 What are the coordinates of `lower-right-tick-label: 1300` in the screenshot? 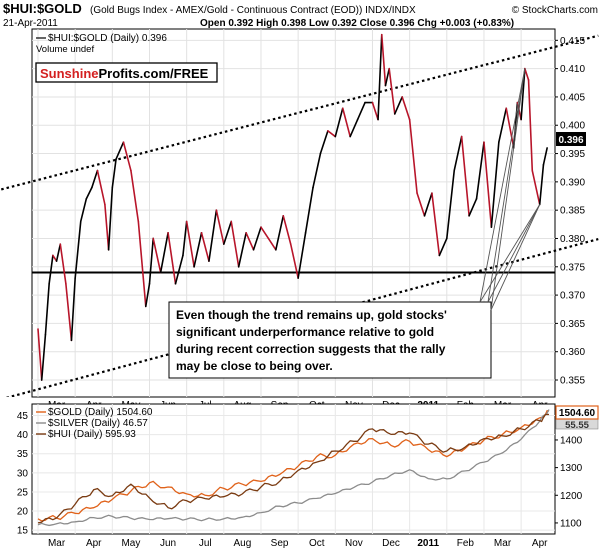 It's located at (571, 468).